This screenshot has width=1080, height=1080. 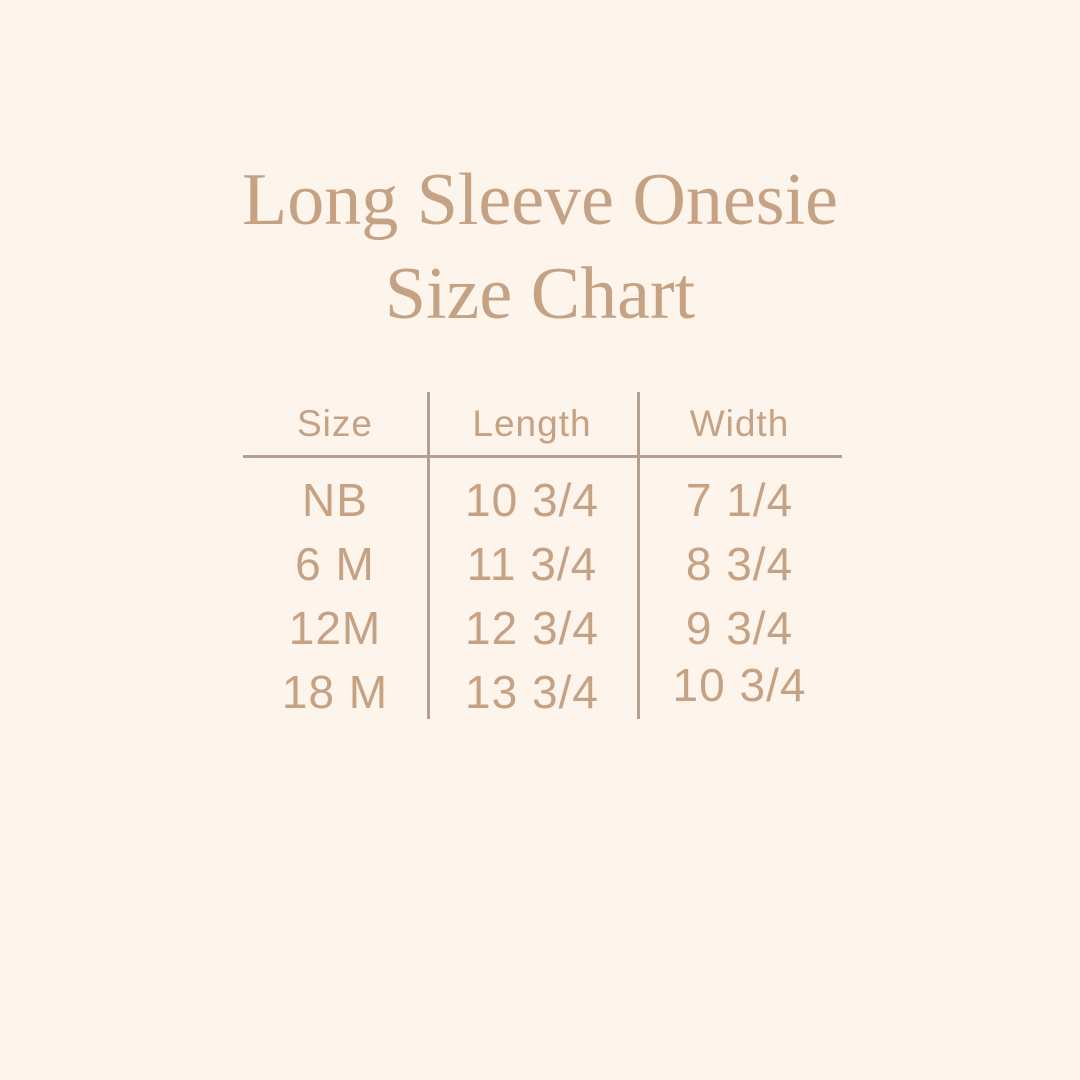 I want to click on row-12m-length: 12 3/4, so click(x=532, y=628).